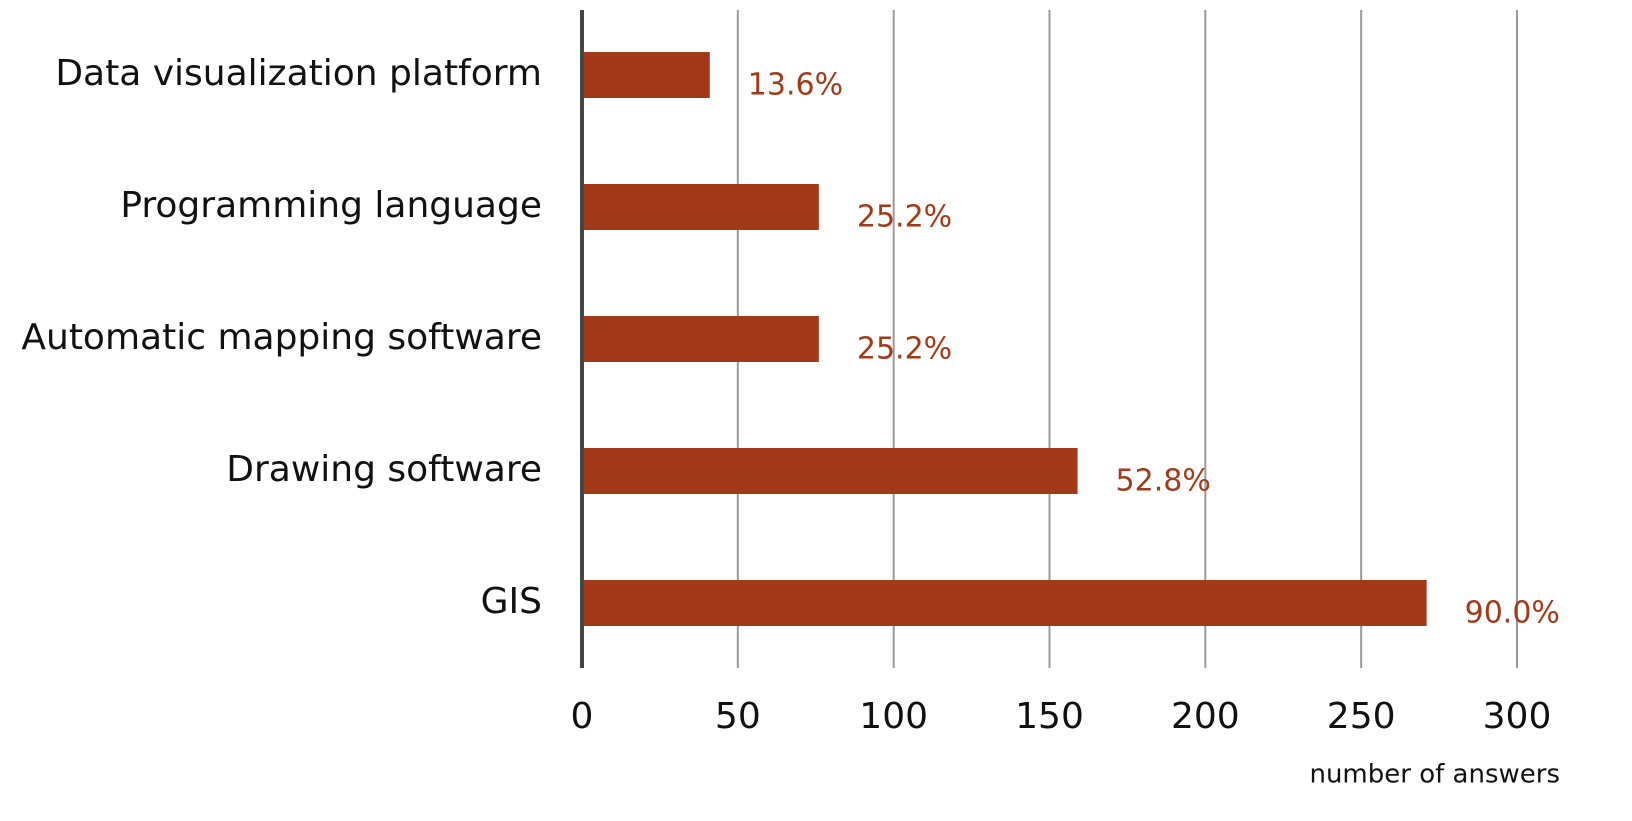  I want to click on x-tick-label: 200, so click(1205, 716).